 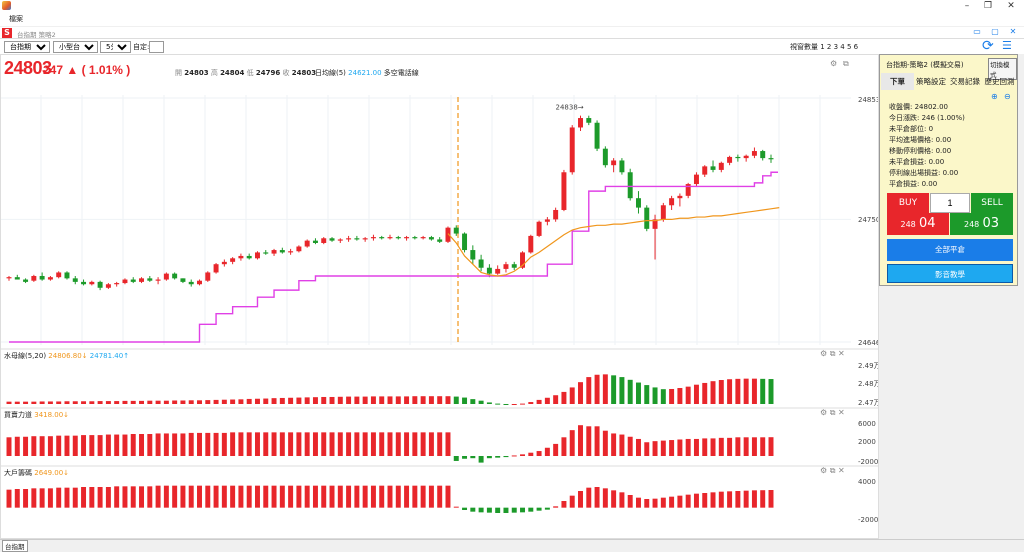 What do you see at coordinates (977, 31) in the screenshot?
I see `inner-minimize-icon: ▭` at bounding box center [977, 31].